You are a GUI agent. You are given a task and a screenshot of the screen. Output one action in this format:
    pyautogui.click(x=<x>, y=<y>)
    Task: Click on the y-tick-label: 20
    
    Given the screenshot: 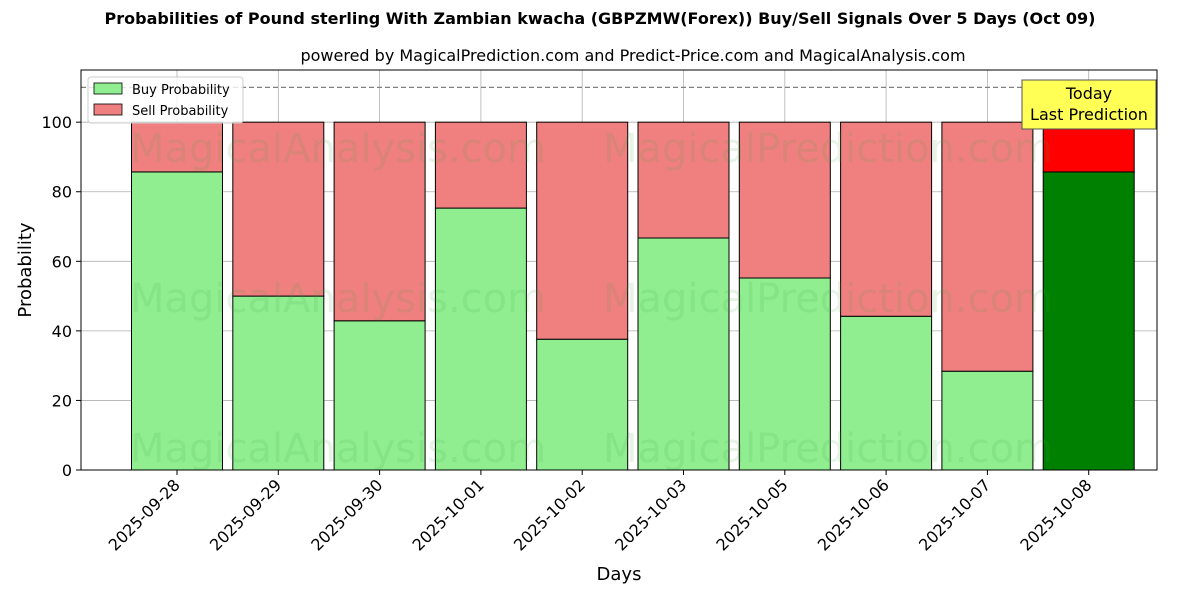 What is the action you would take?
    pyautogui.click(x=62, y=400)
    